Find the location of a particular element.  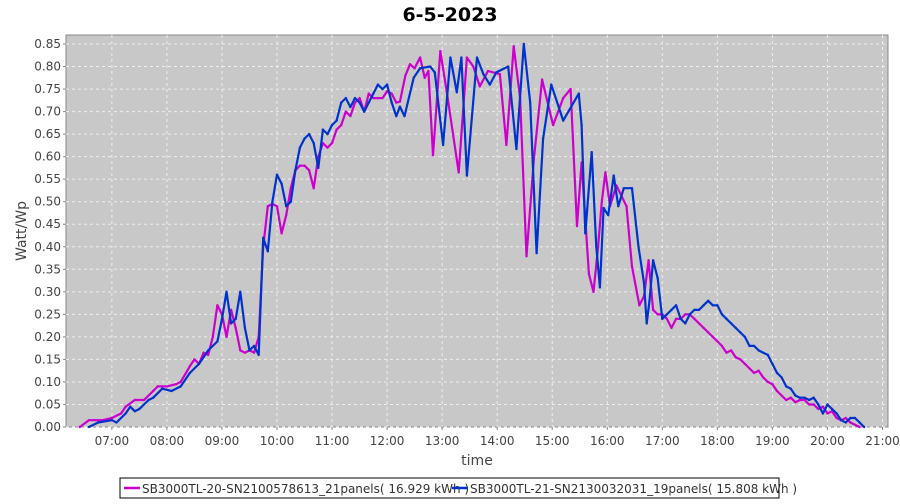

y-tick-label: 0.00 is located at coordinates (47, 427).